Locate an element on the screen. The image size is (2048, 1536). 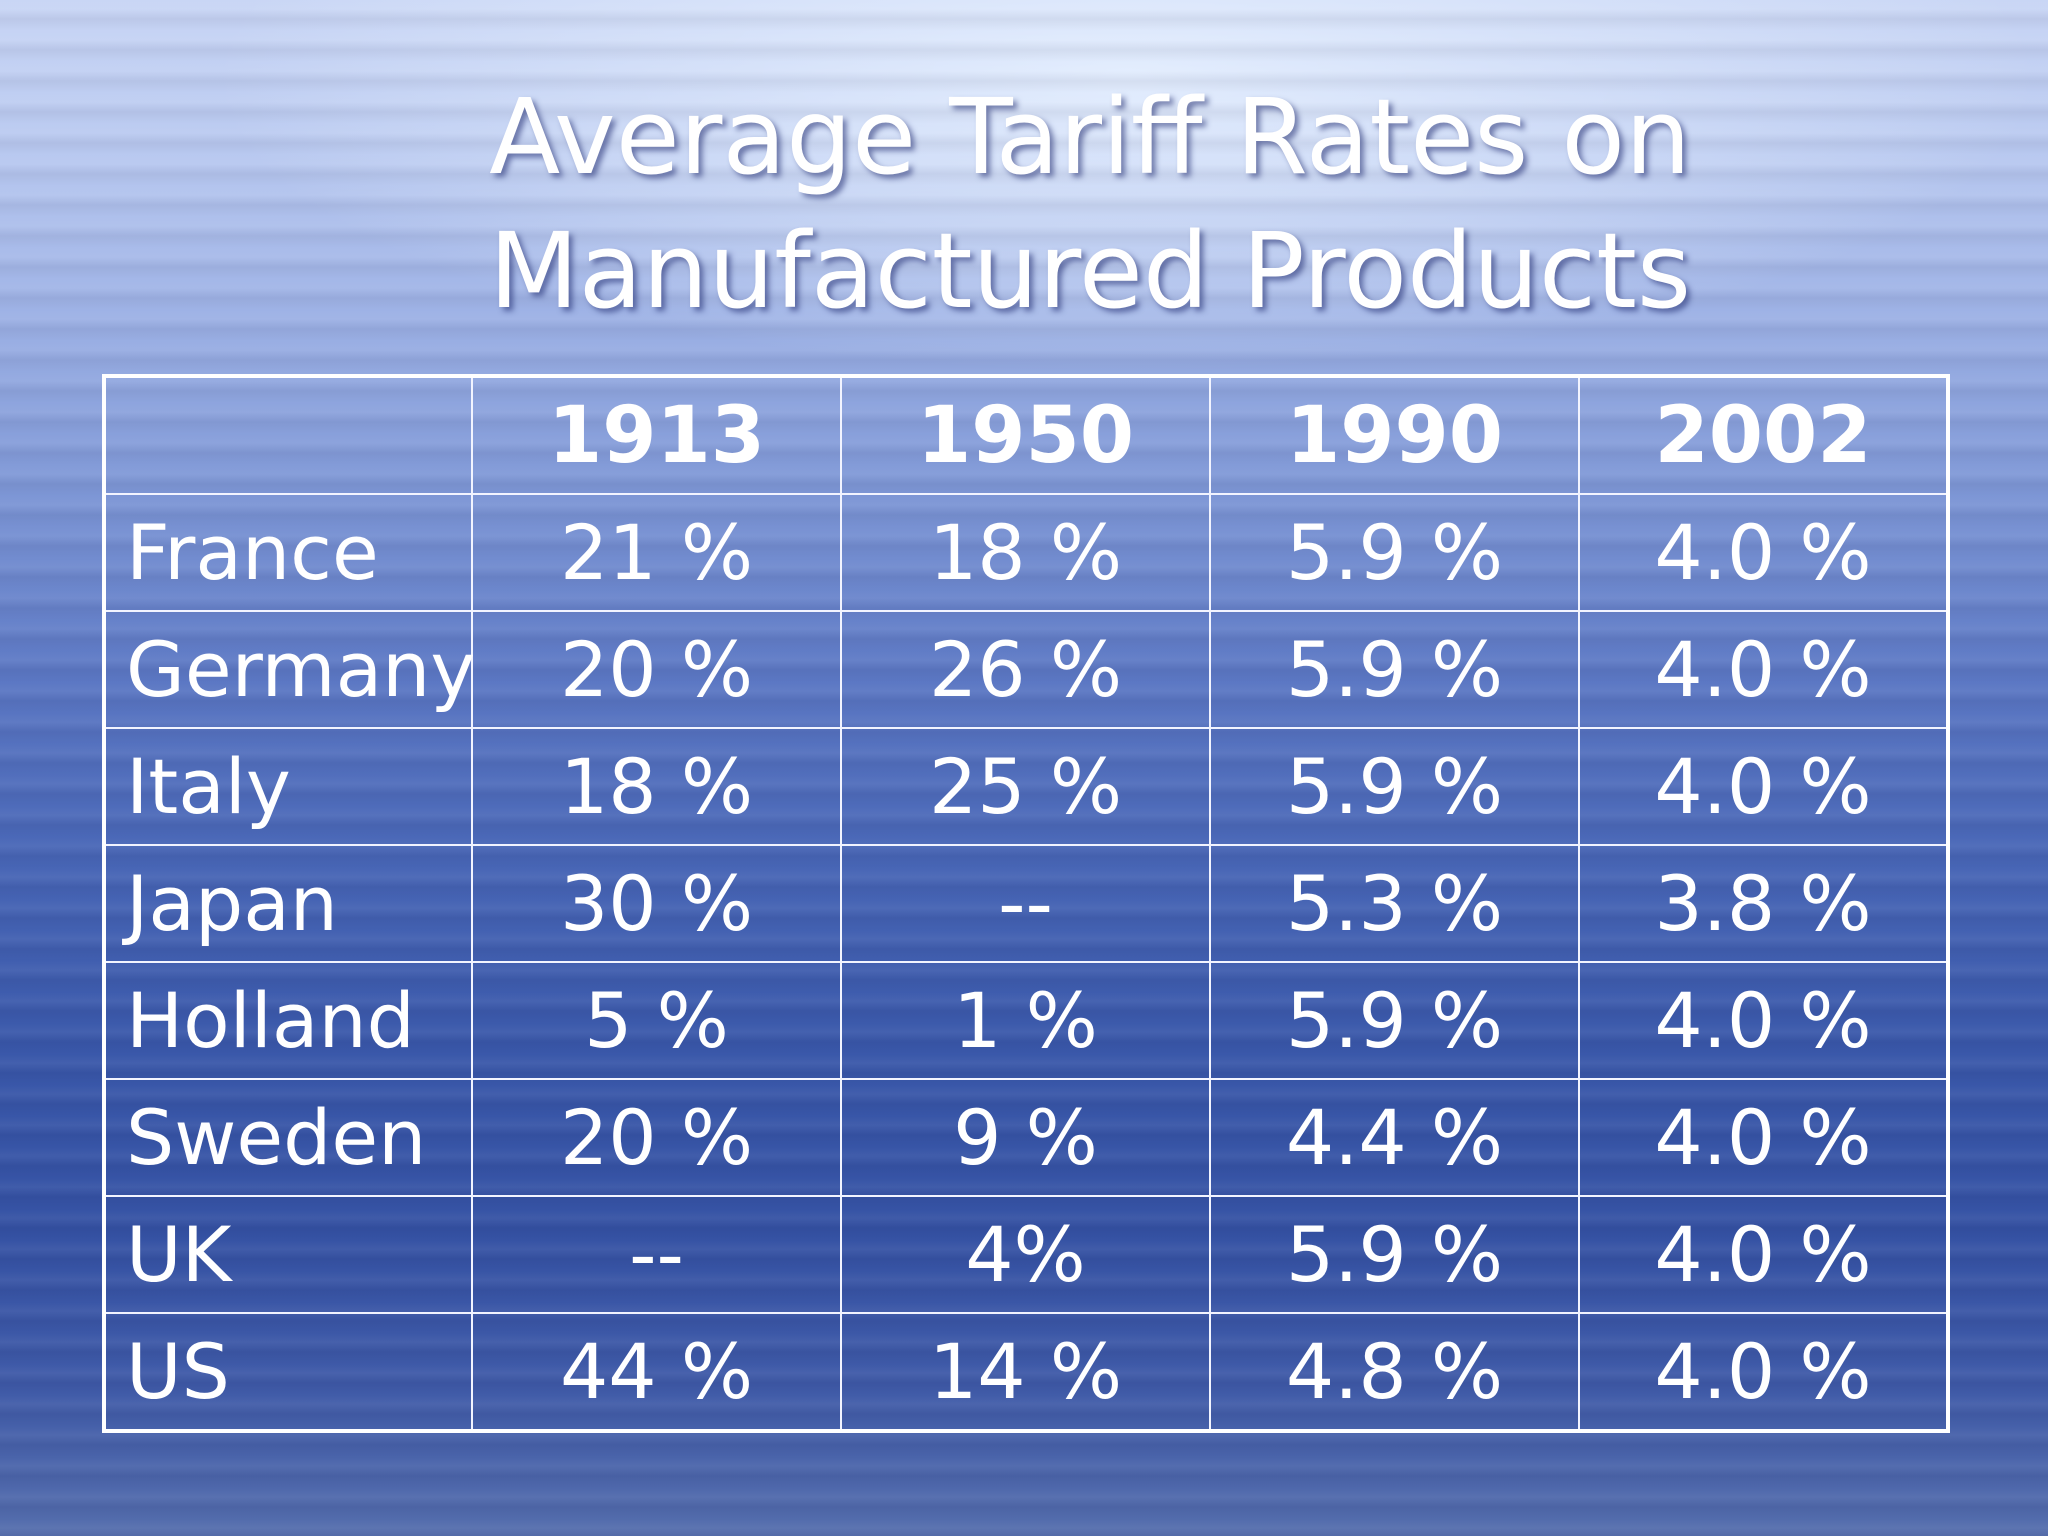
table-row: Germany 20 % 26 % 5.9 % 4.0 % is located at coordinates (1026, 669).